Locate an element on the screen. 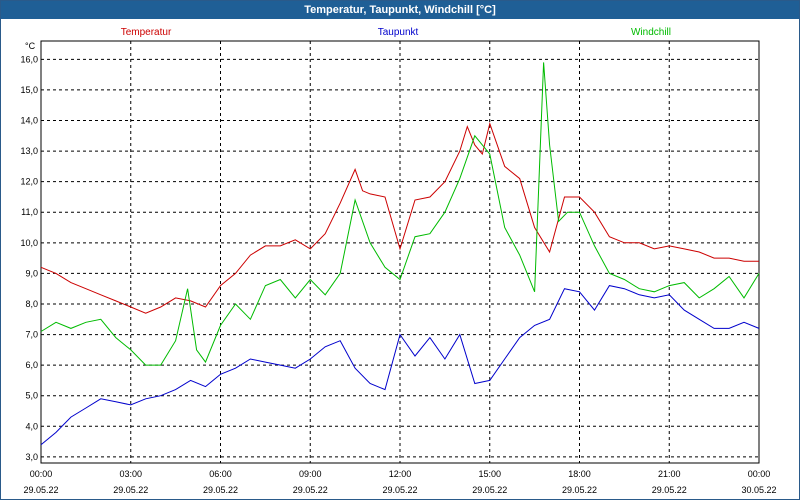  y-tick-label: 15,0 is located at coordinates (29, 90).